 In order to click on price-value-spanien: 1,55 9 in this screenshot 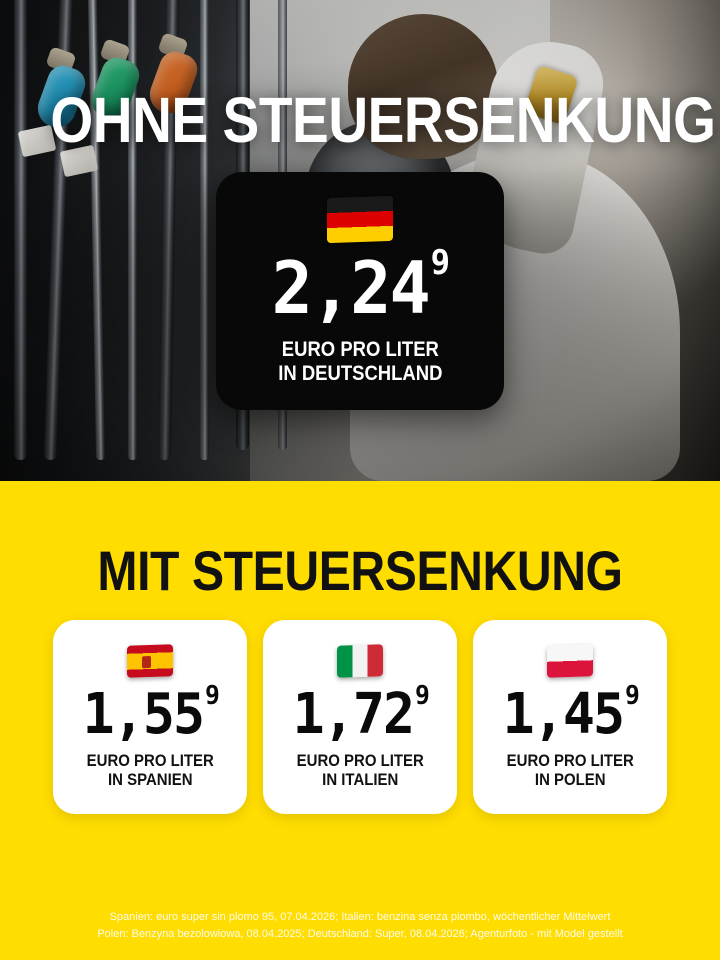, I will do `click(150, 714)`.